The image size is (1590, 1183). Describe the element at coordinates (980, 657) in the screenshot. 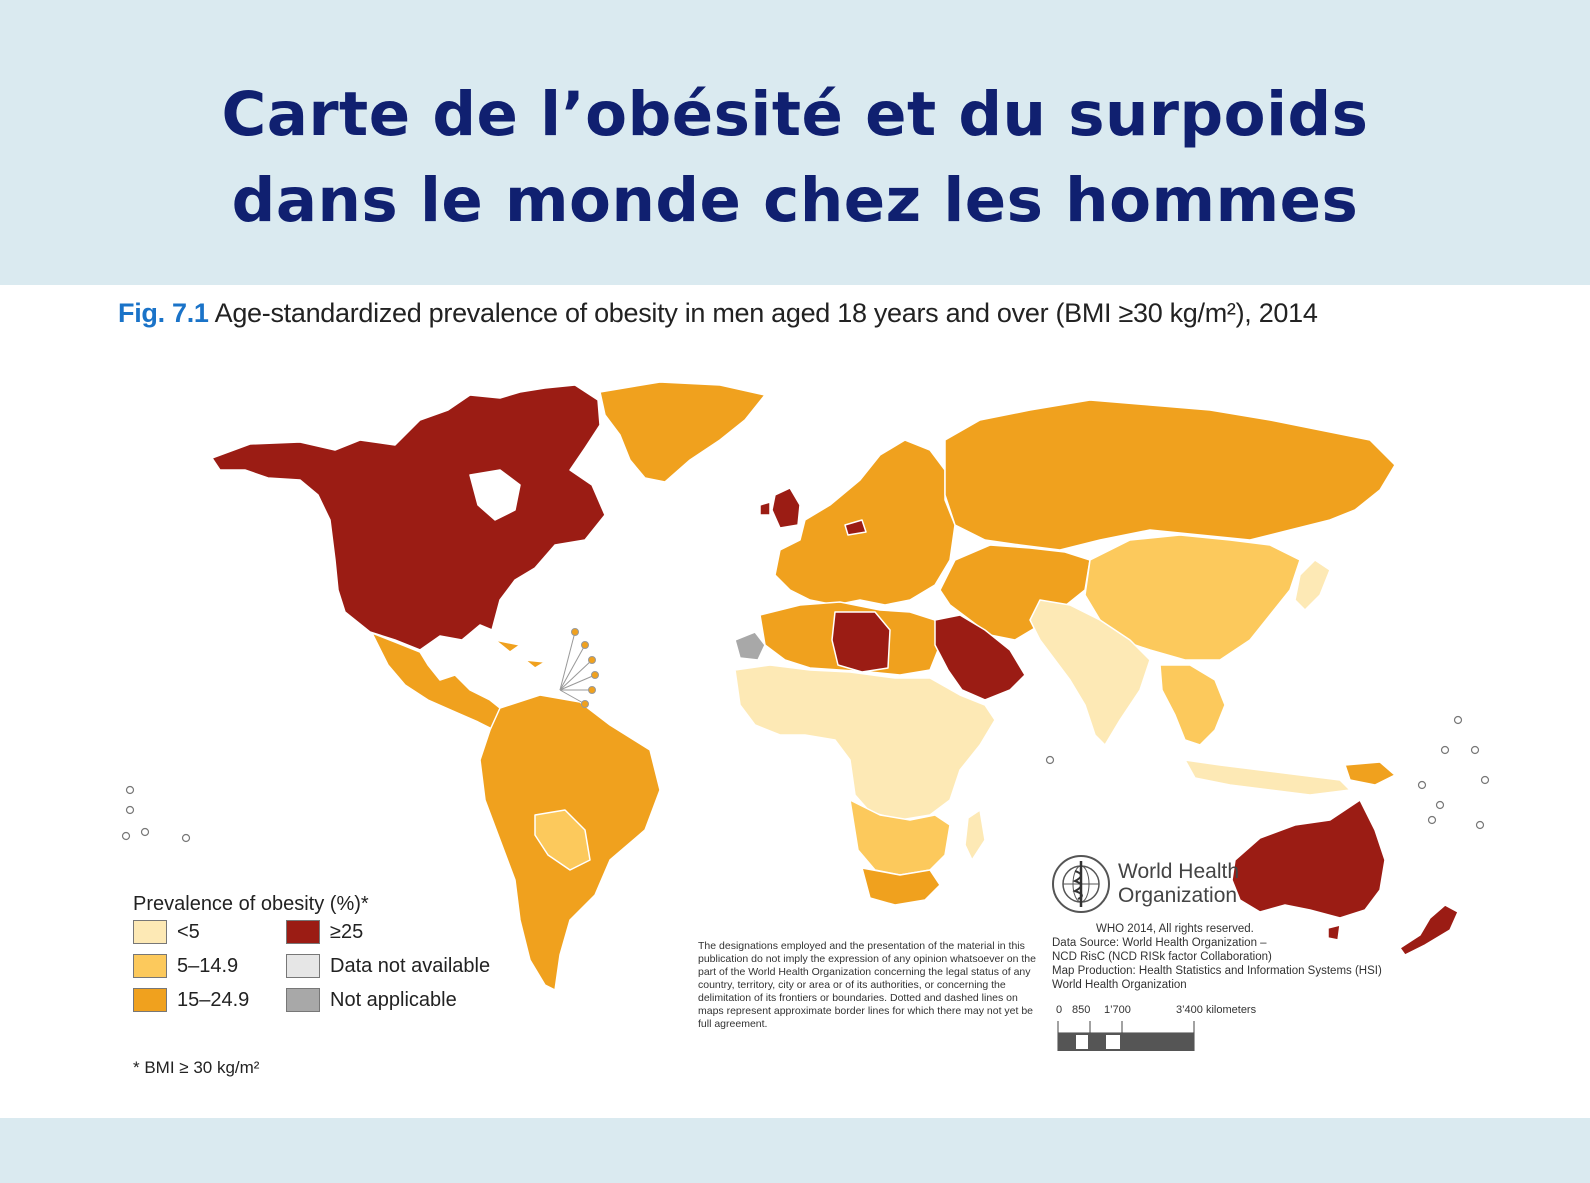

I see `region-saudi-arabia-gulf` at that location.